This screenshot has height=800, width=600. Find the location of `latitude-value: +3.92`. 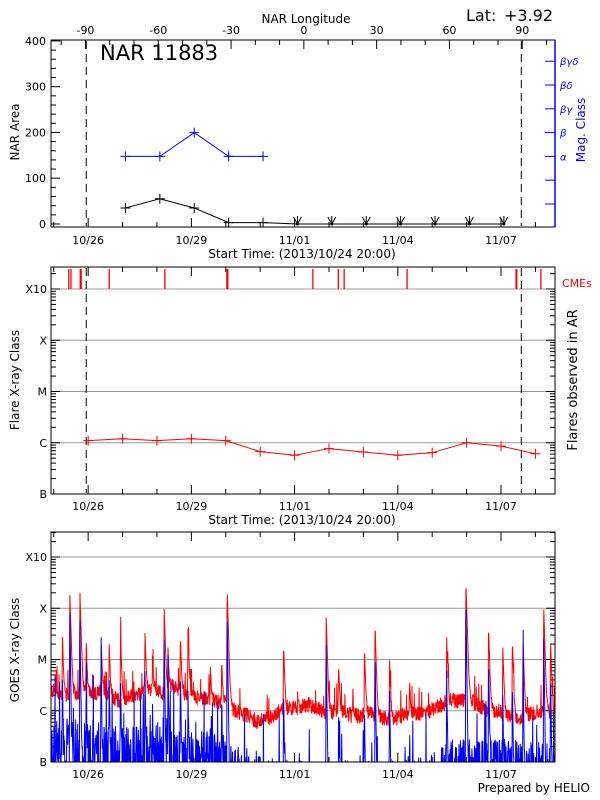

latitude-value: +3.92 is located at coordinates (528, 15).